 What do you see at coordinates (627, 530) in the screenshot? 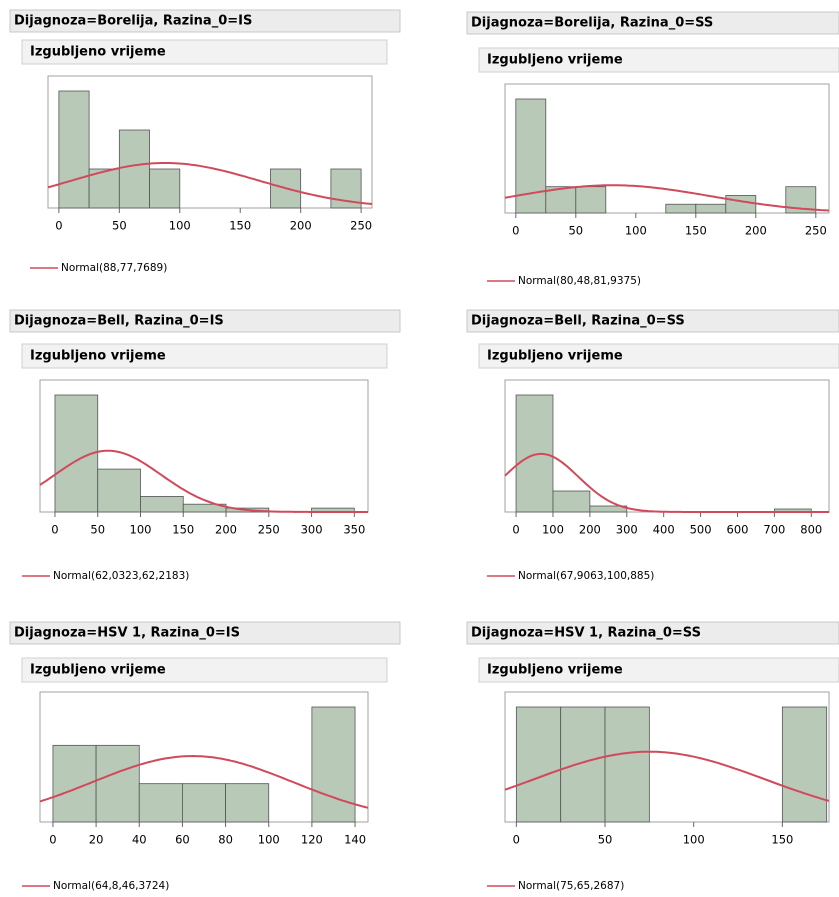
I see `x-tick-label: 300` at bounding box center [627, 530].